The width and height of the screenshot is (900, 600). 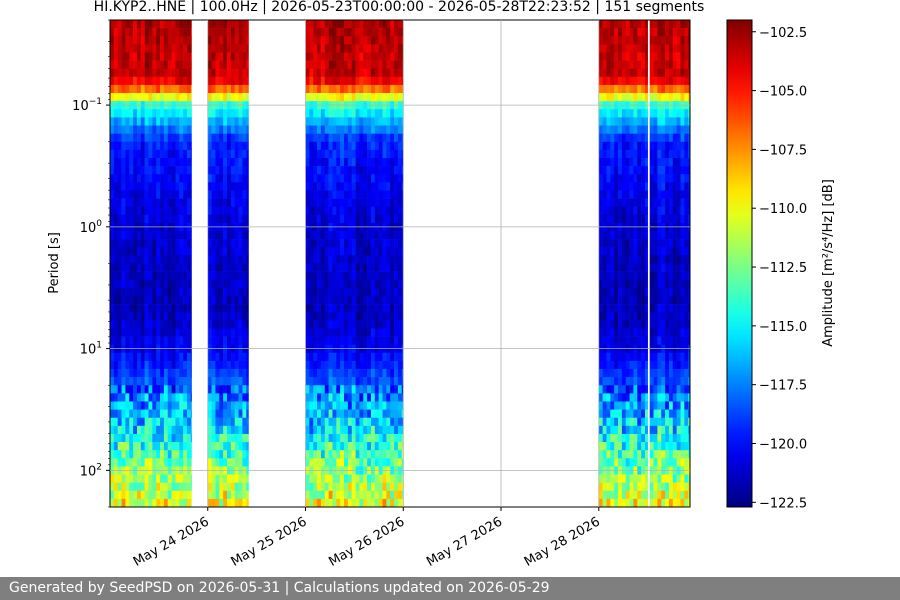 What do you see at coordinates (91, 227) in the screenshot?
I see `y-tick-label: 10⁰` at bounding box center [91, 227].